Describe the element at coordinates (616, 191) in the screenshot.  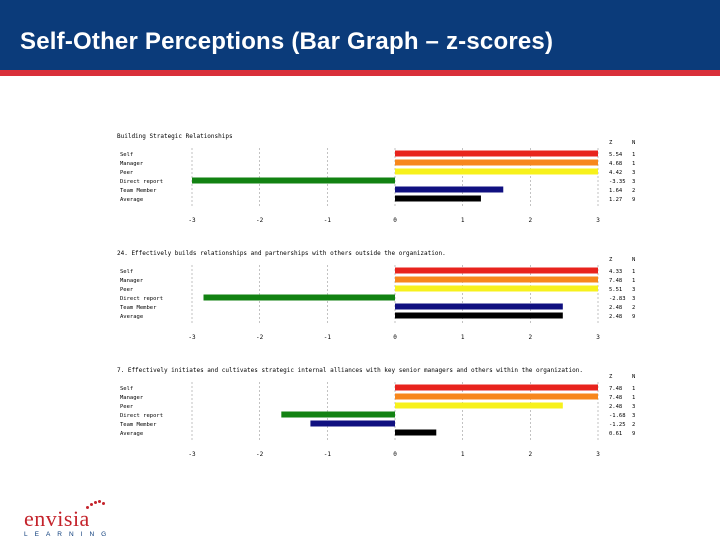
I see `z-score-label: 1.64` at that location.